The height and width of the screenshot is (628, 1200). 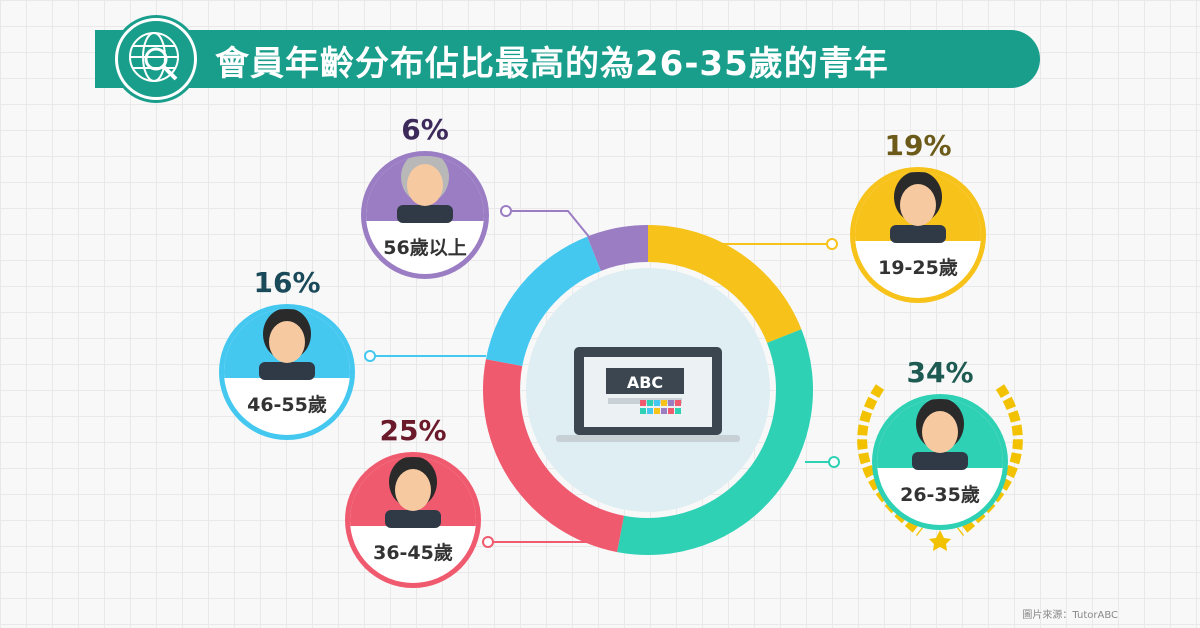 I want to click on percent-label: 16%, so click(x=287, y=282).